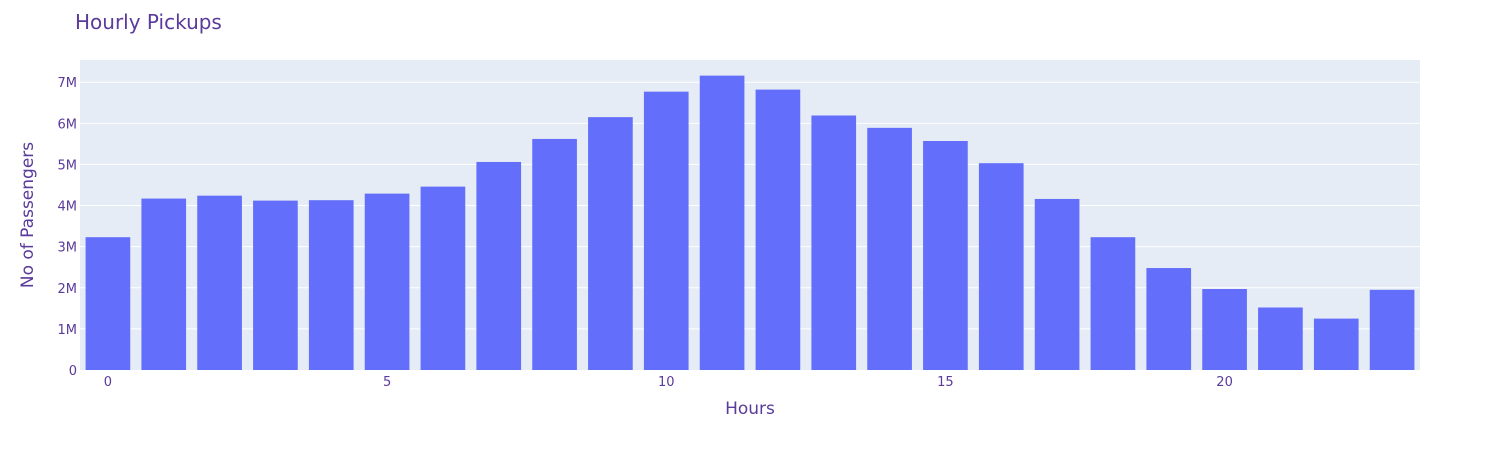 This screenshot has height=450, width=1500. What do you see at coordinates (68, 227) in the screenshot?
I see `y-tick-labels: 0 1M 2M 3M 4M 5M 6M 7M` at bounding box center [68, 227].